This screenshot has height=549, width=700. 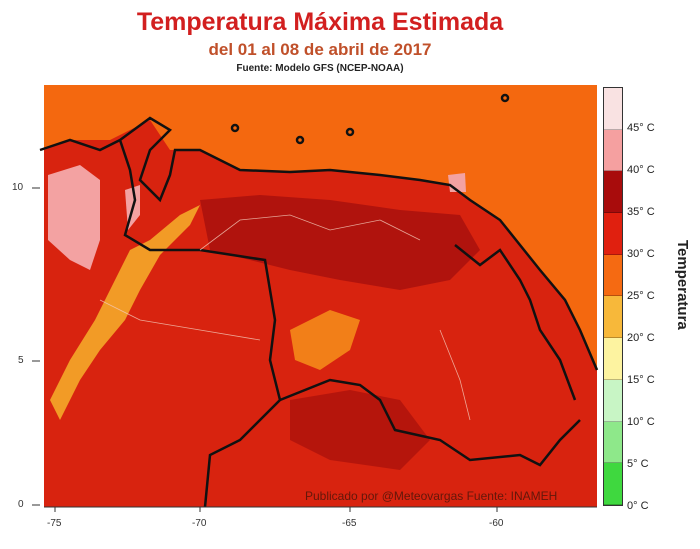 I want to click on legend-label: 35° C, so click(x=641, y=212).